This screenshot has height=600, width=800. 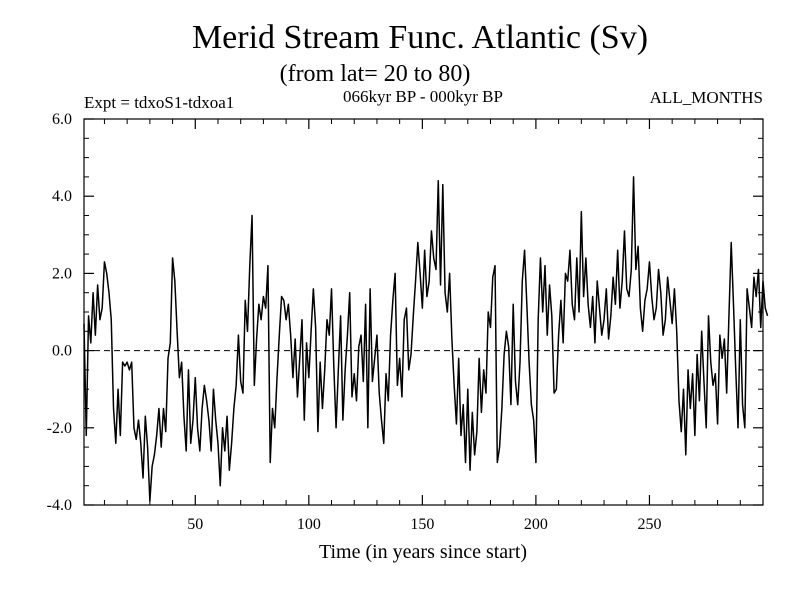 What do you see at coordinates (309, 524) in the screenshot?
I see `x-tick-label: 100` at bounding box center [309, 524].